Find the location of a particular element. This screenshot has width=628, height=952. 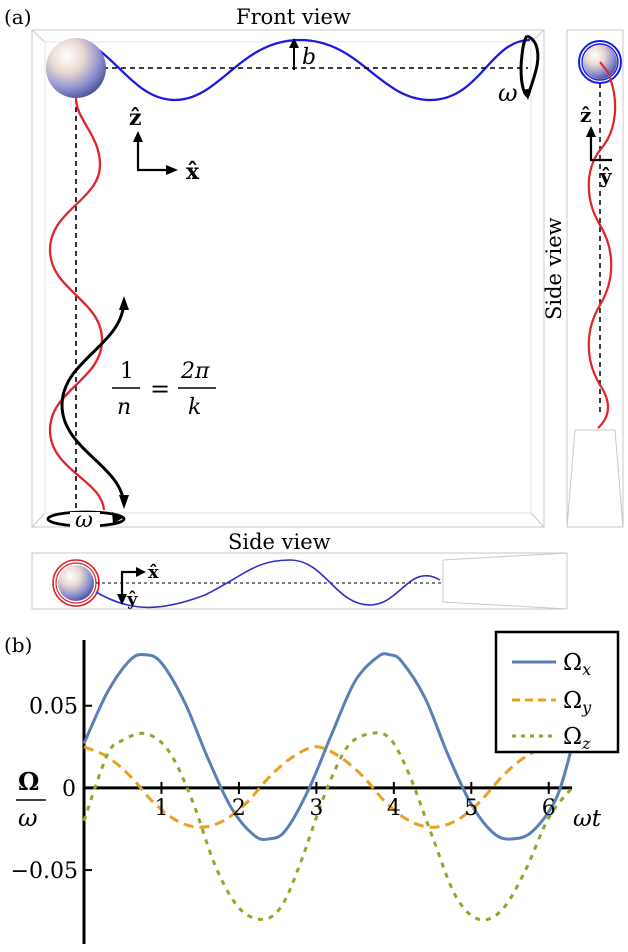

ylabel-denominator: ω is located at coordinates (28, 818).